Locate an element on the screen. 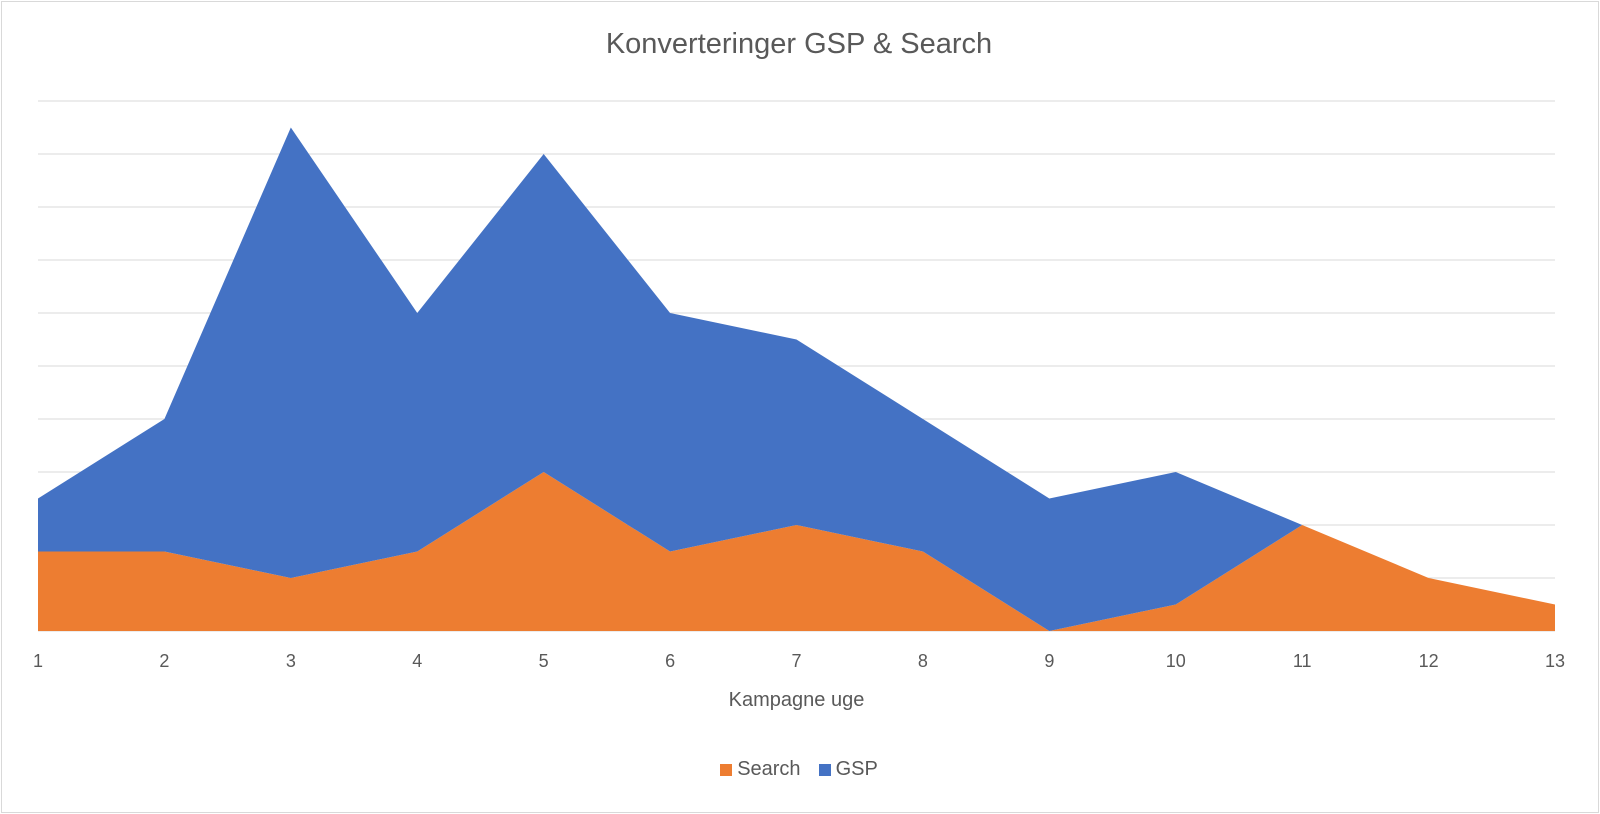  legend-label-gsp: GSP is located at coordinates (856, 769).